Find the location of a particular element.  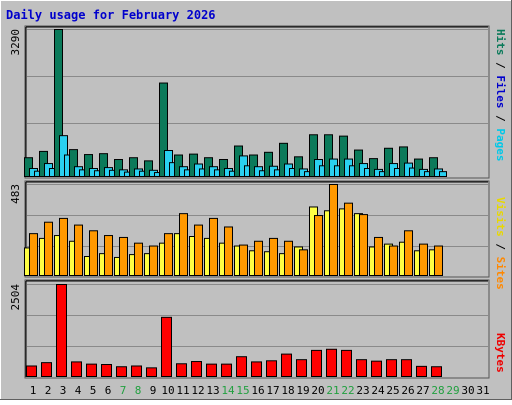

x-tick-label-day-9: 9 is located at coordinates (153, 390).